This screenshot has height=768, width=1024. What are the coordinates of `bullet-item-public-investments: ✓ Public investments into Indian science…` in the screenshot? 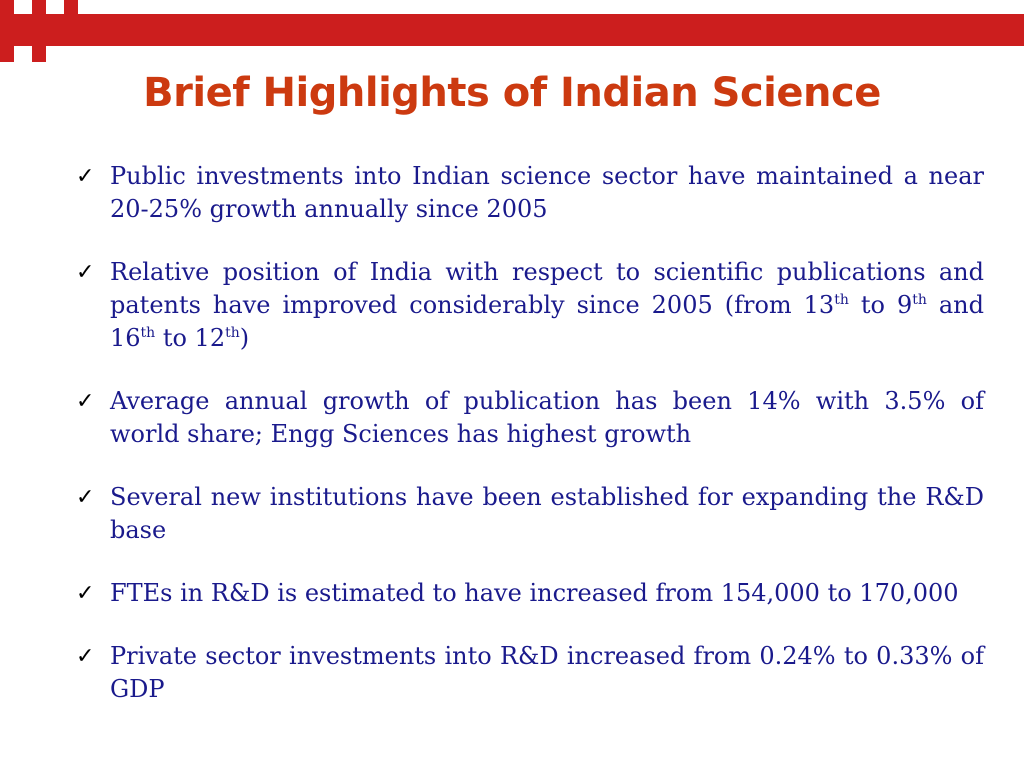 It's located at (528, 193).